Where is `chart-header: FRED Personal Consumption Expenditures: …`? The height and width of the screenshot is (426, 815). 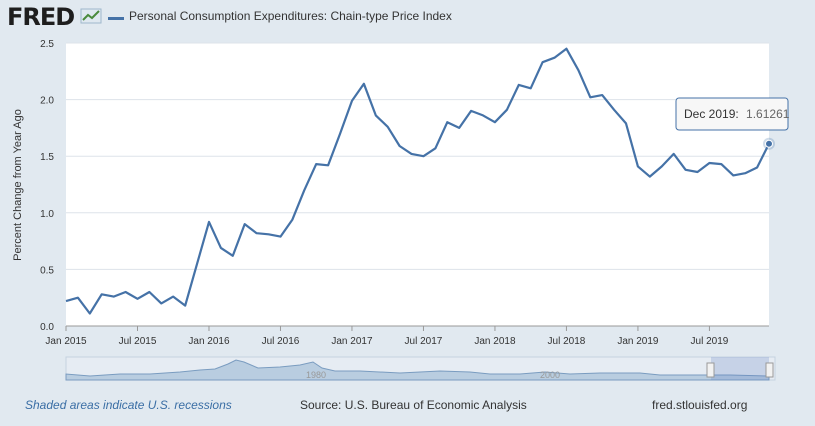 chart-header: FRED Personal Consumption Expenditures: … is located at coordinates (407, 18).